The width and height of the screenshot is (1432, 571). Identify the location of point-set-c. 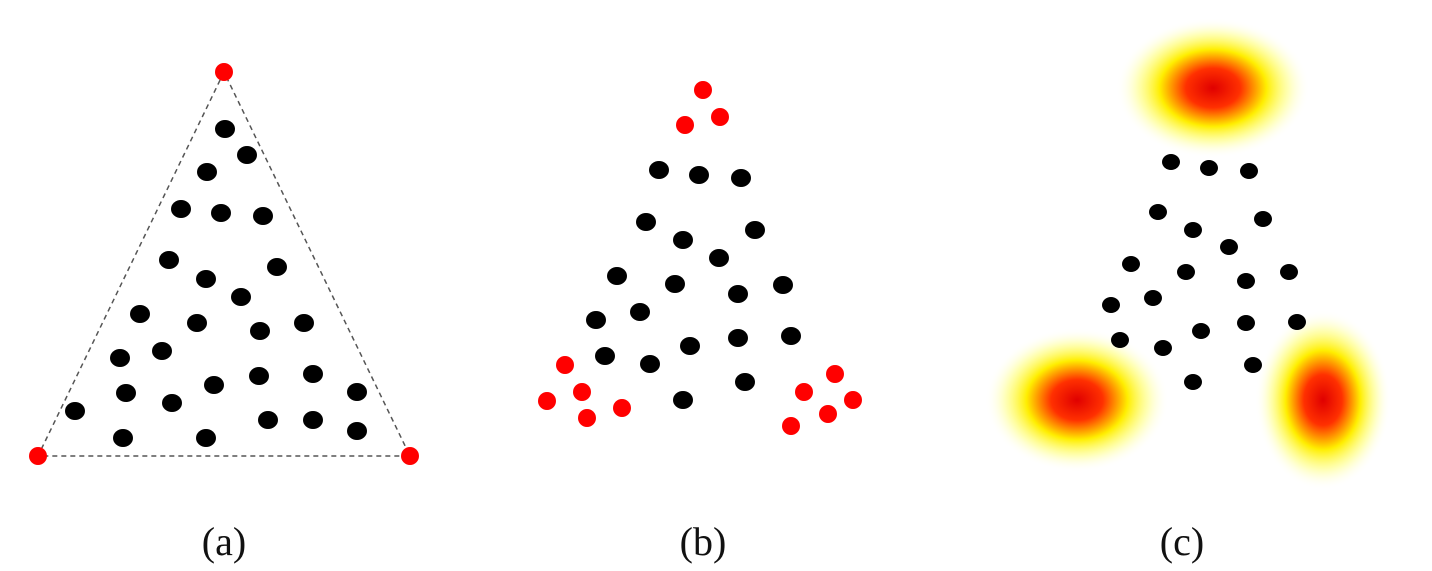
(1204, 272).